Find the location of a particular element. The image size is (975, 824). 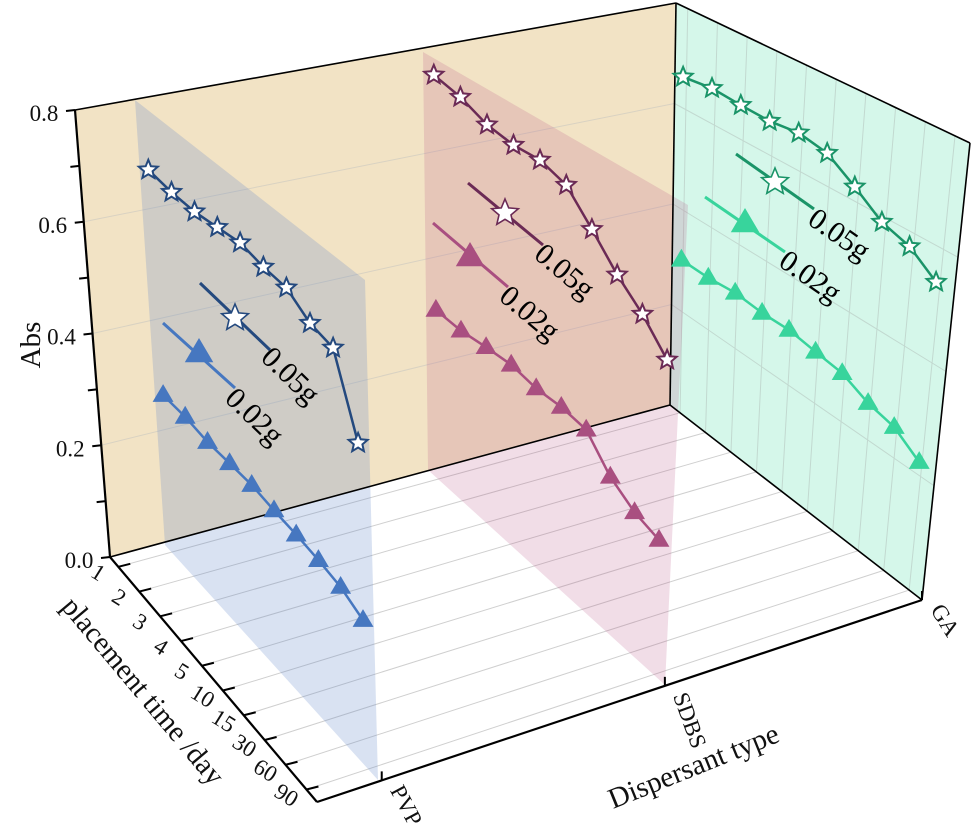

series-sdbs-0.02g is located at coordinates (547, 422).